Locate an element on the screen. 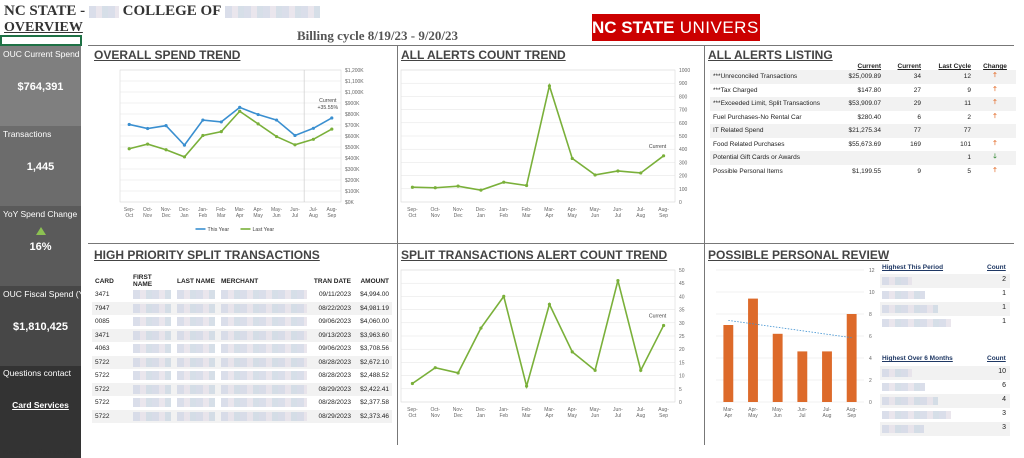 The image size is (1024, 458). split-row: 3471 09/13/2023 $3,963.60 is located at coordinates (242, 335).